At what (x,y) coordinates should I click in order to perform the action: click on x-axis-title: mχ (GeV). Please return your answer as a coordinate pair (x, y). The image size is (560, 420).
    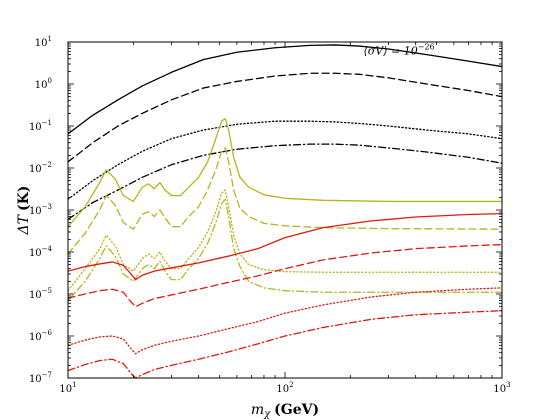
    Looking at the image, I should click on (285, 411).